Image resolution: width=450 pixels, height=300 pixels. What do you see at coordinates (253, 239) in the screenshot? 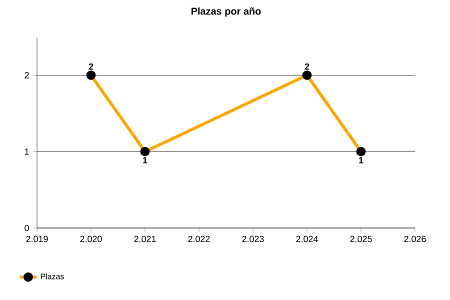
I see `x-tick-label: 2.023` at bounding box center [253, 239].